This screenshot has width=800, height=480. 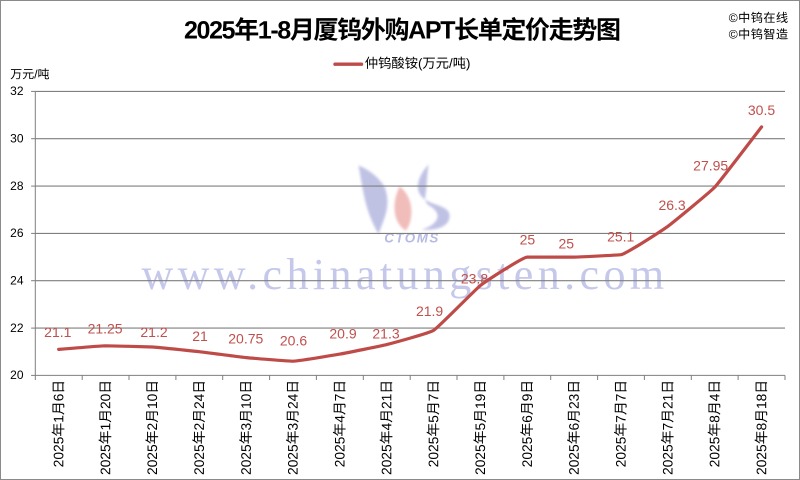 I want to click on svg-text: 22, so click(x=17, y=328).